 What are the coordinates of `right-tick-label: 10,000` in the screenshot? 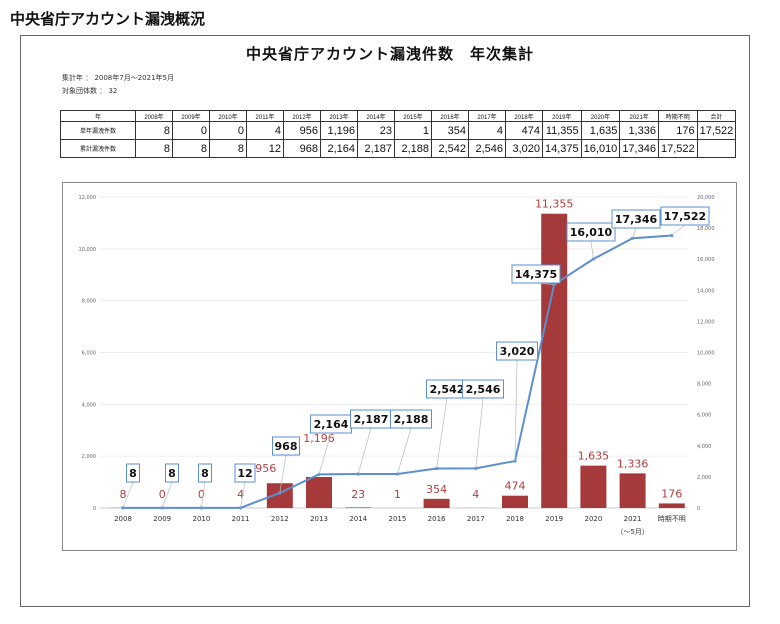 It's located at (706, 354).